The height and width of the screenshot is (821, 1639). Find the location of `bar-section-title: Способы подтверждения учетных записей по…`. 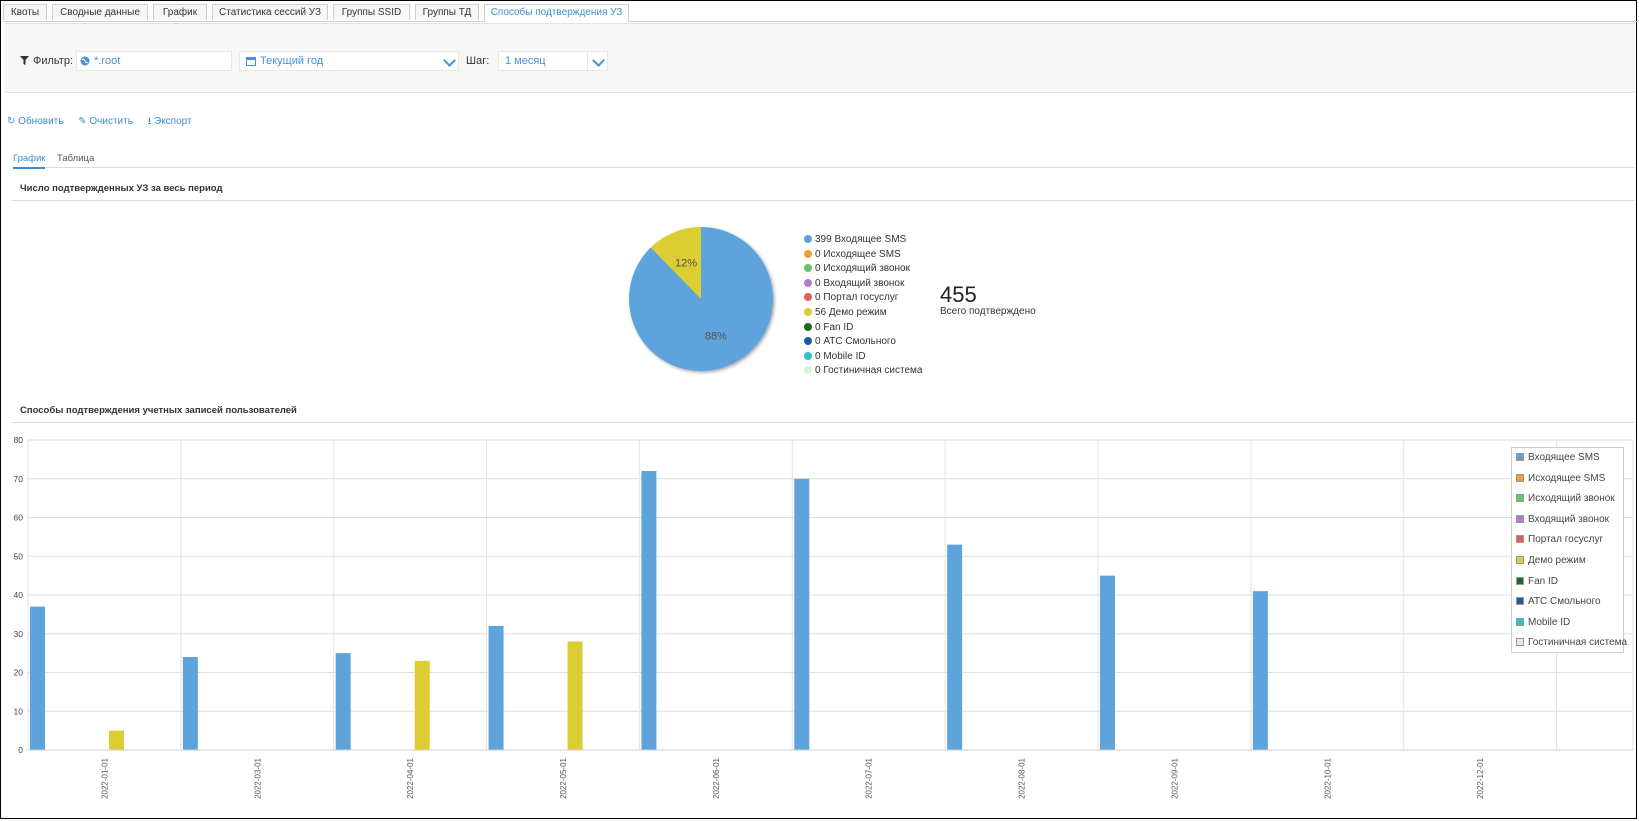

bar-section-title: Способы подтверждения учетных записей по… is located at coordinates (158, 410).